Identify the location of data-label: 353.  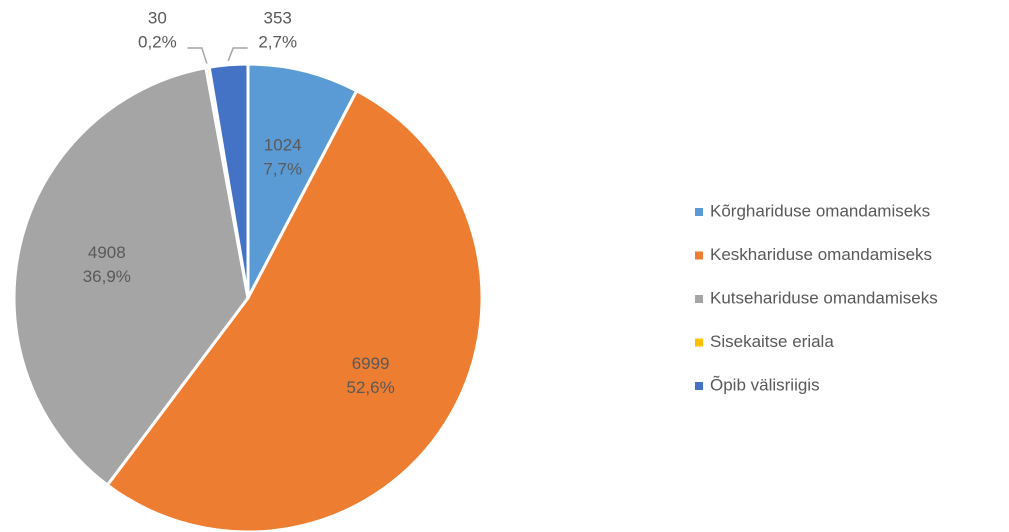
(278, 17).